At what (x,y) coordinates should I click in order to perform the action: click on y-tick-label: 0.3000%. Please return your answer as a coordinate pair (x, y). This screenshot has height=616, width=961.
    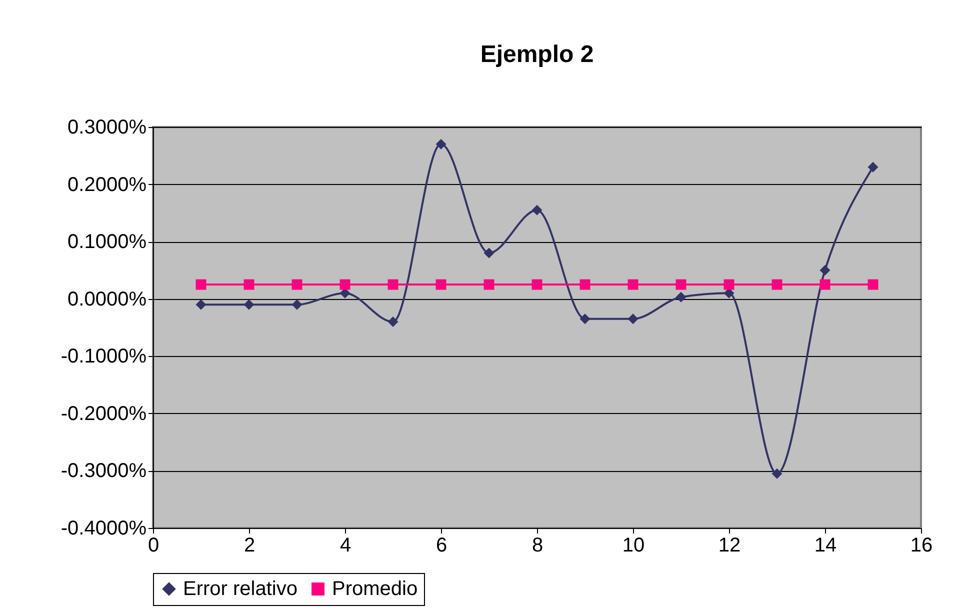
    Looking at the image, I should click on (107, 127).